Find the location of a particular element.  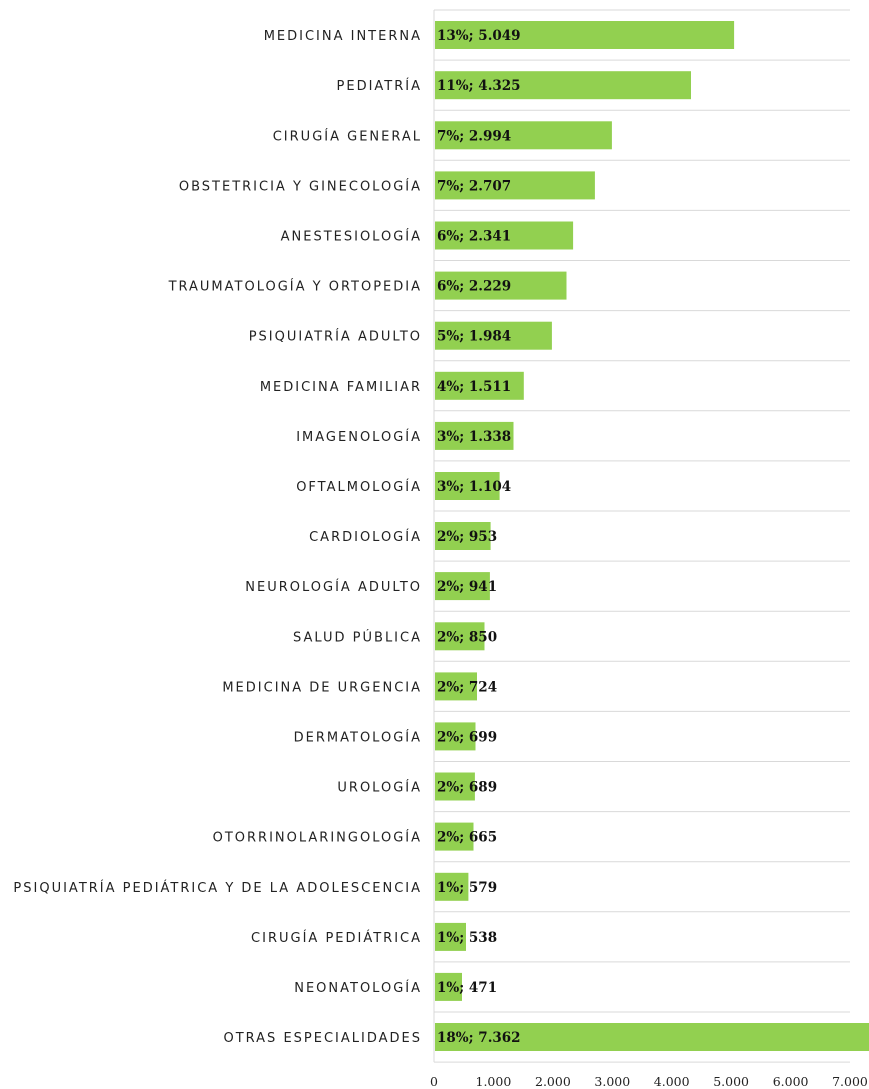

x-tick-label: 1.000 is located at coordinates (494, 1081).